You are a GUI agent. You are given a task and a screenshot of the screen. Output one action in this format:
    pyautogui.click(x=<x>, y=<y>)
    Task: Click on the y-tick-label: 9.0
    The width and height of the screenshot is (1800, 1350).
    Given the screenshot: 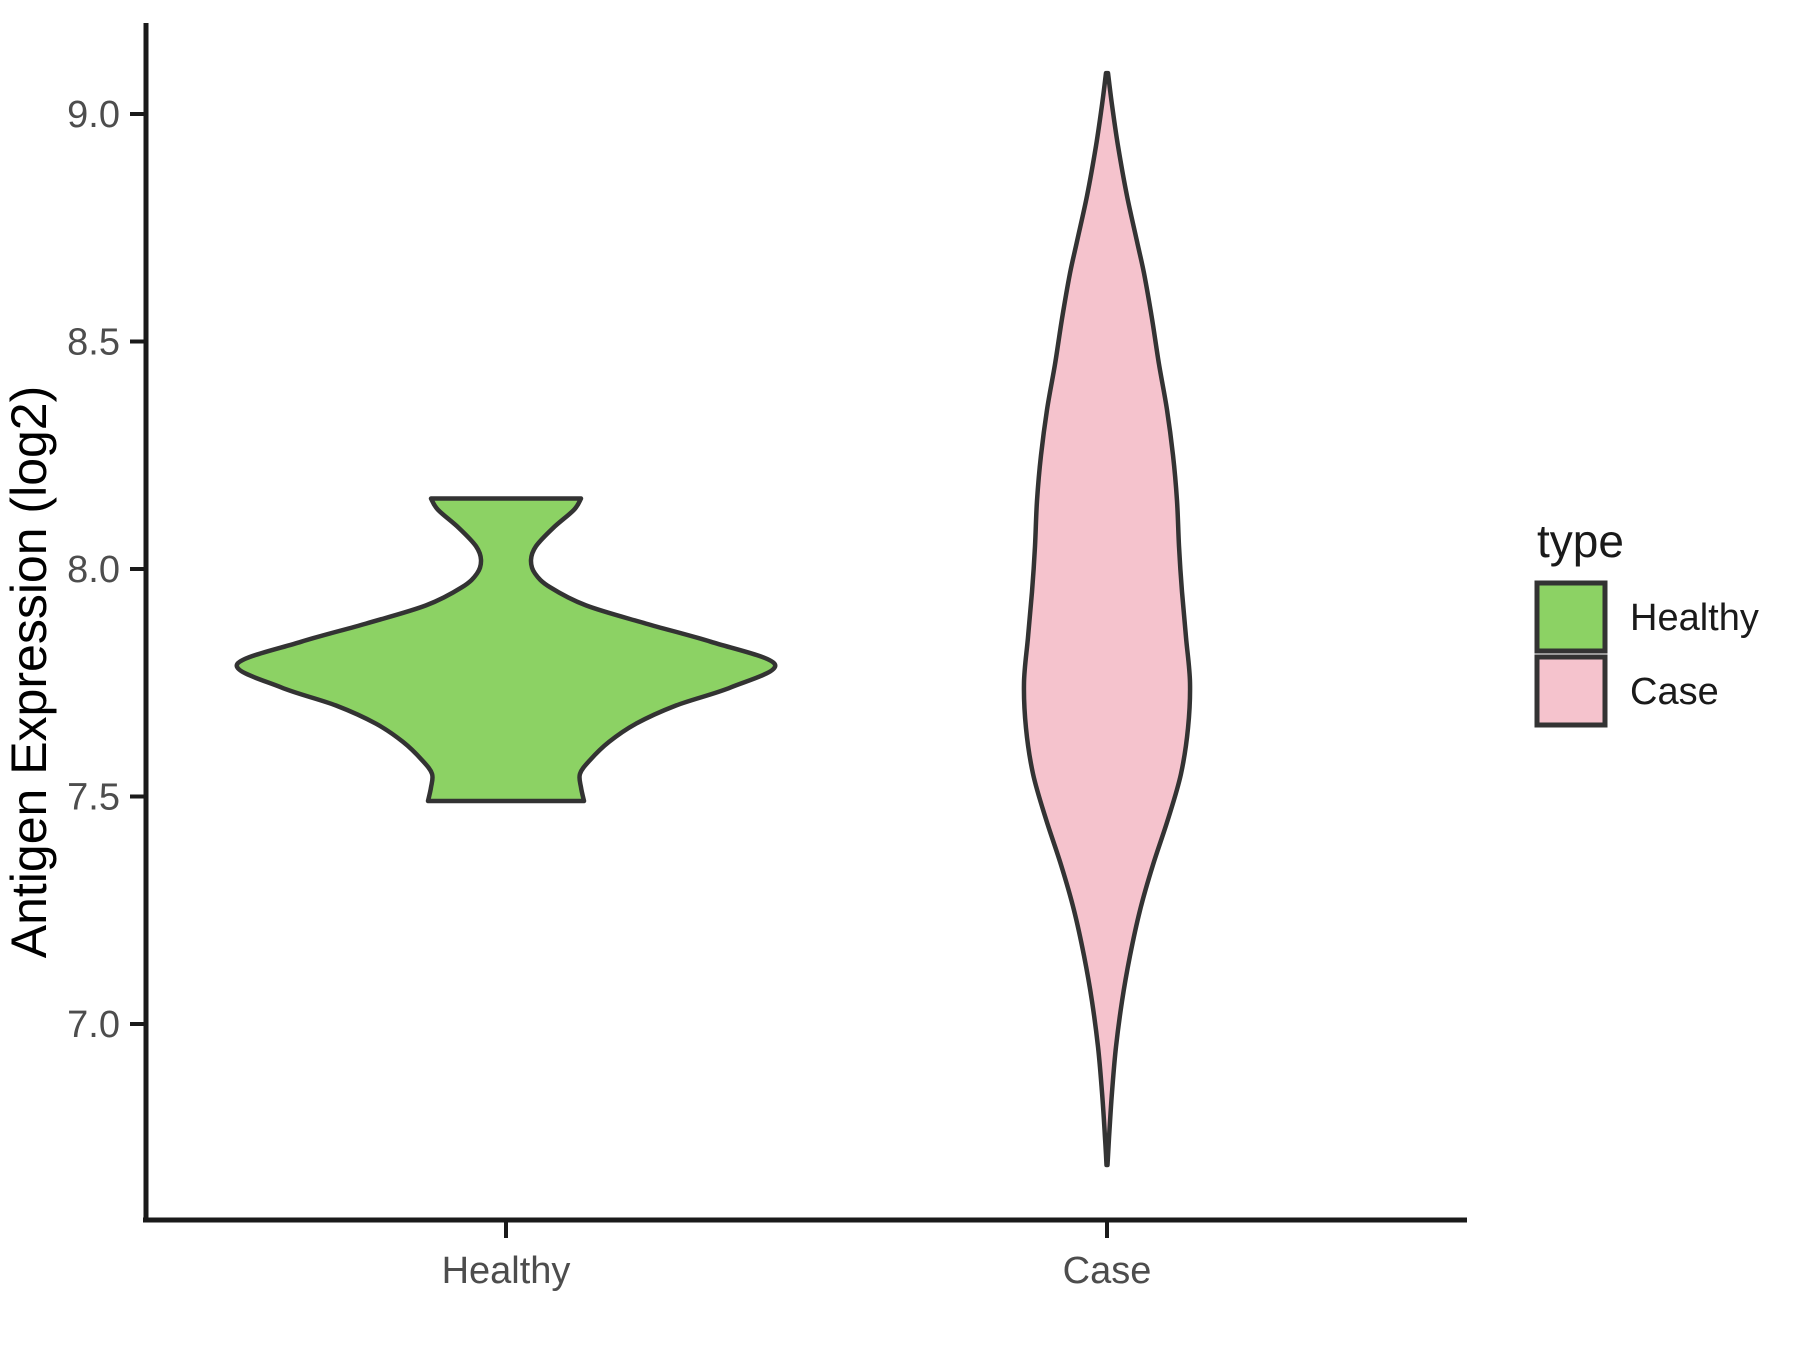 What is the action you would take?
    pyautogui.click(x=93, y=115)
    